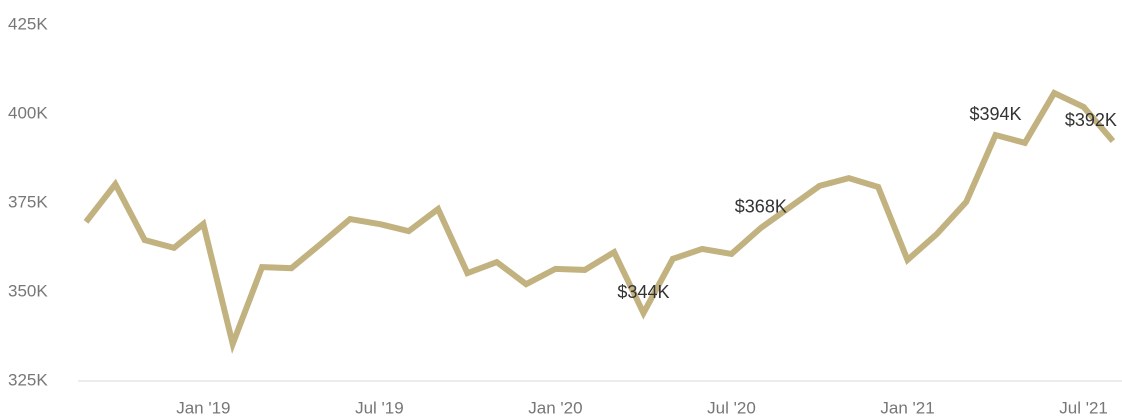  What do you see at coordinates (28, 112) in the screenshot?
I see `y-tick-label: 400K` at bounding box center [28, 112].